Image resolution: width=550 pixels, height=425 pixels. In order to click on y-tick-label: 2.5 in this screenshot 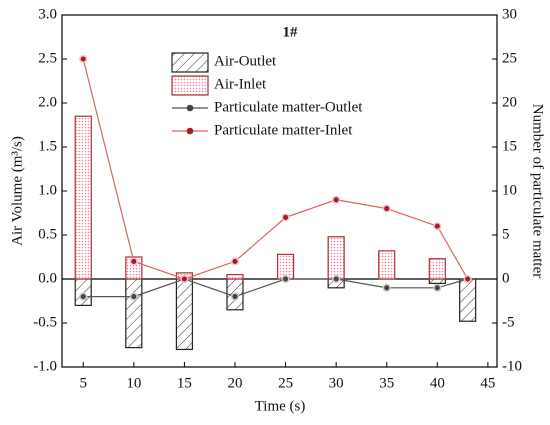, I will do `click(47, 58)`.